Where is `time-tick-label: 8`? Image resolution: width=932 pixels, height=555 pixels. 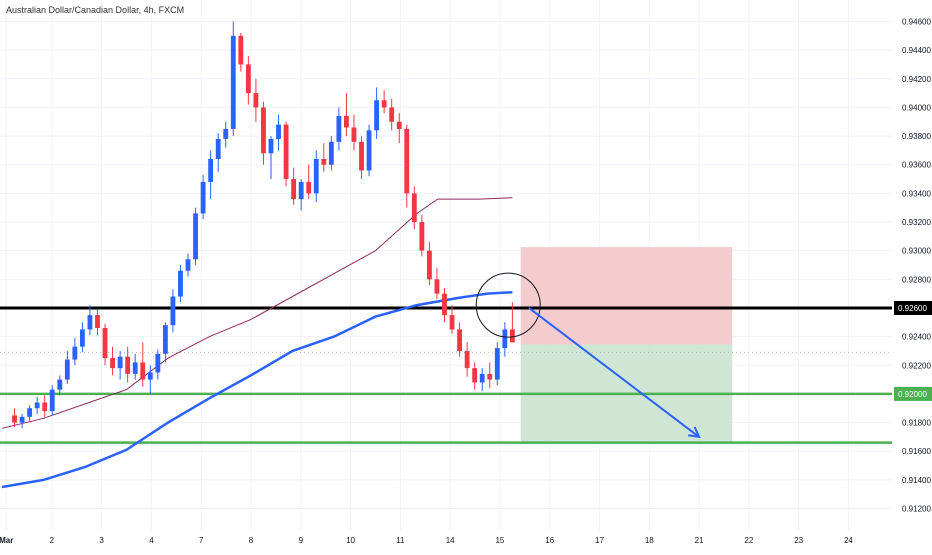 time-tick-label: 8 is located at coordinates (251, 540).